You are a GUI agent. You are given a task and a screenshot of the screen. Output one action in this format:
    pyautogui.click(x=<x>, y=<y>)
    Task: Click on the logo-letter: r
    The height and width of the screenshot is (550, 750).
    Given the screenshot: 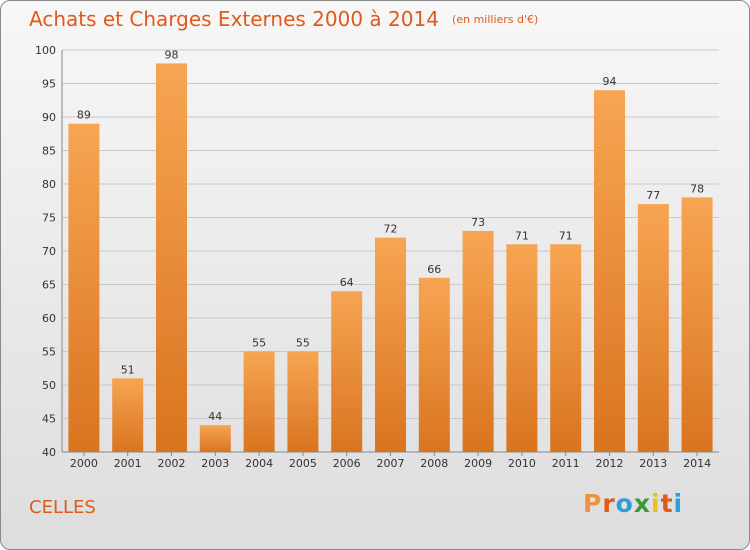 What is the action you would take?
    pyautogui.click(x=609, y=503)
    